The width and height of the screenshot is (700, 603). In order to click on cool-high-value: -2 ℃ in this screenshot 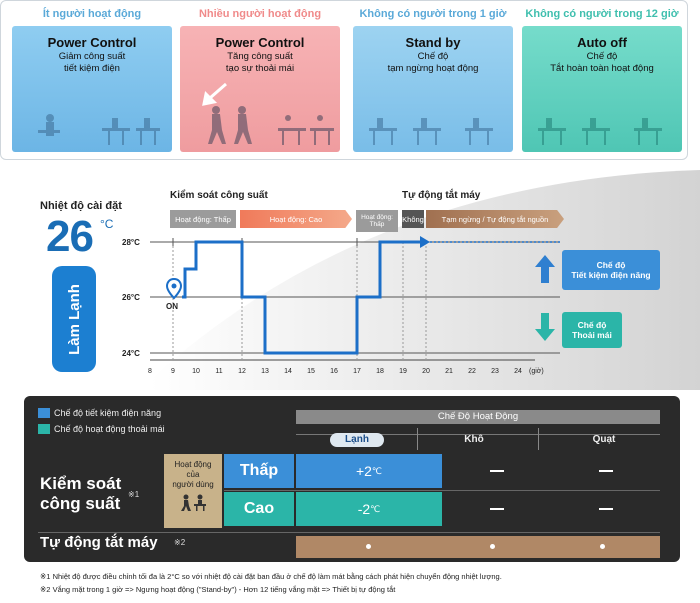, I will do `click(369, 509)`.